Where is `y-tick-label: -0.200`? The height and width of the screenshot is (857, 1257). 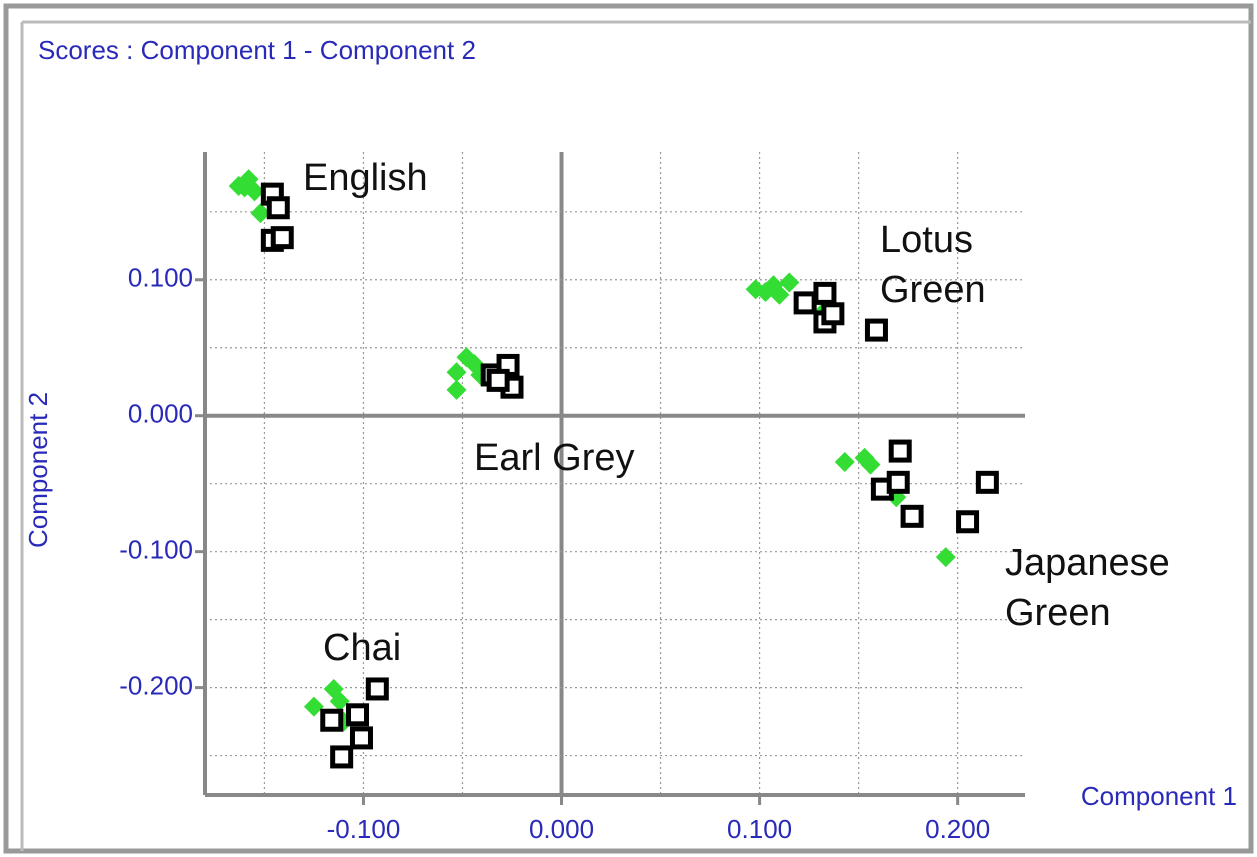 y-tick-label: -0.200 is located at coordinates (156, 685).